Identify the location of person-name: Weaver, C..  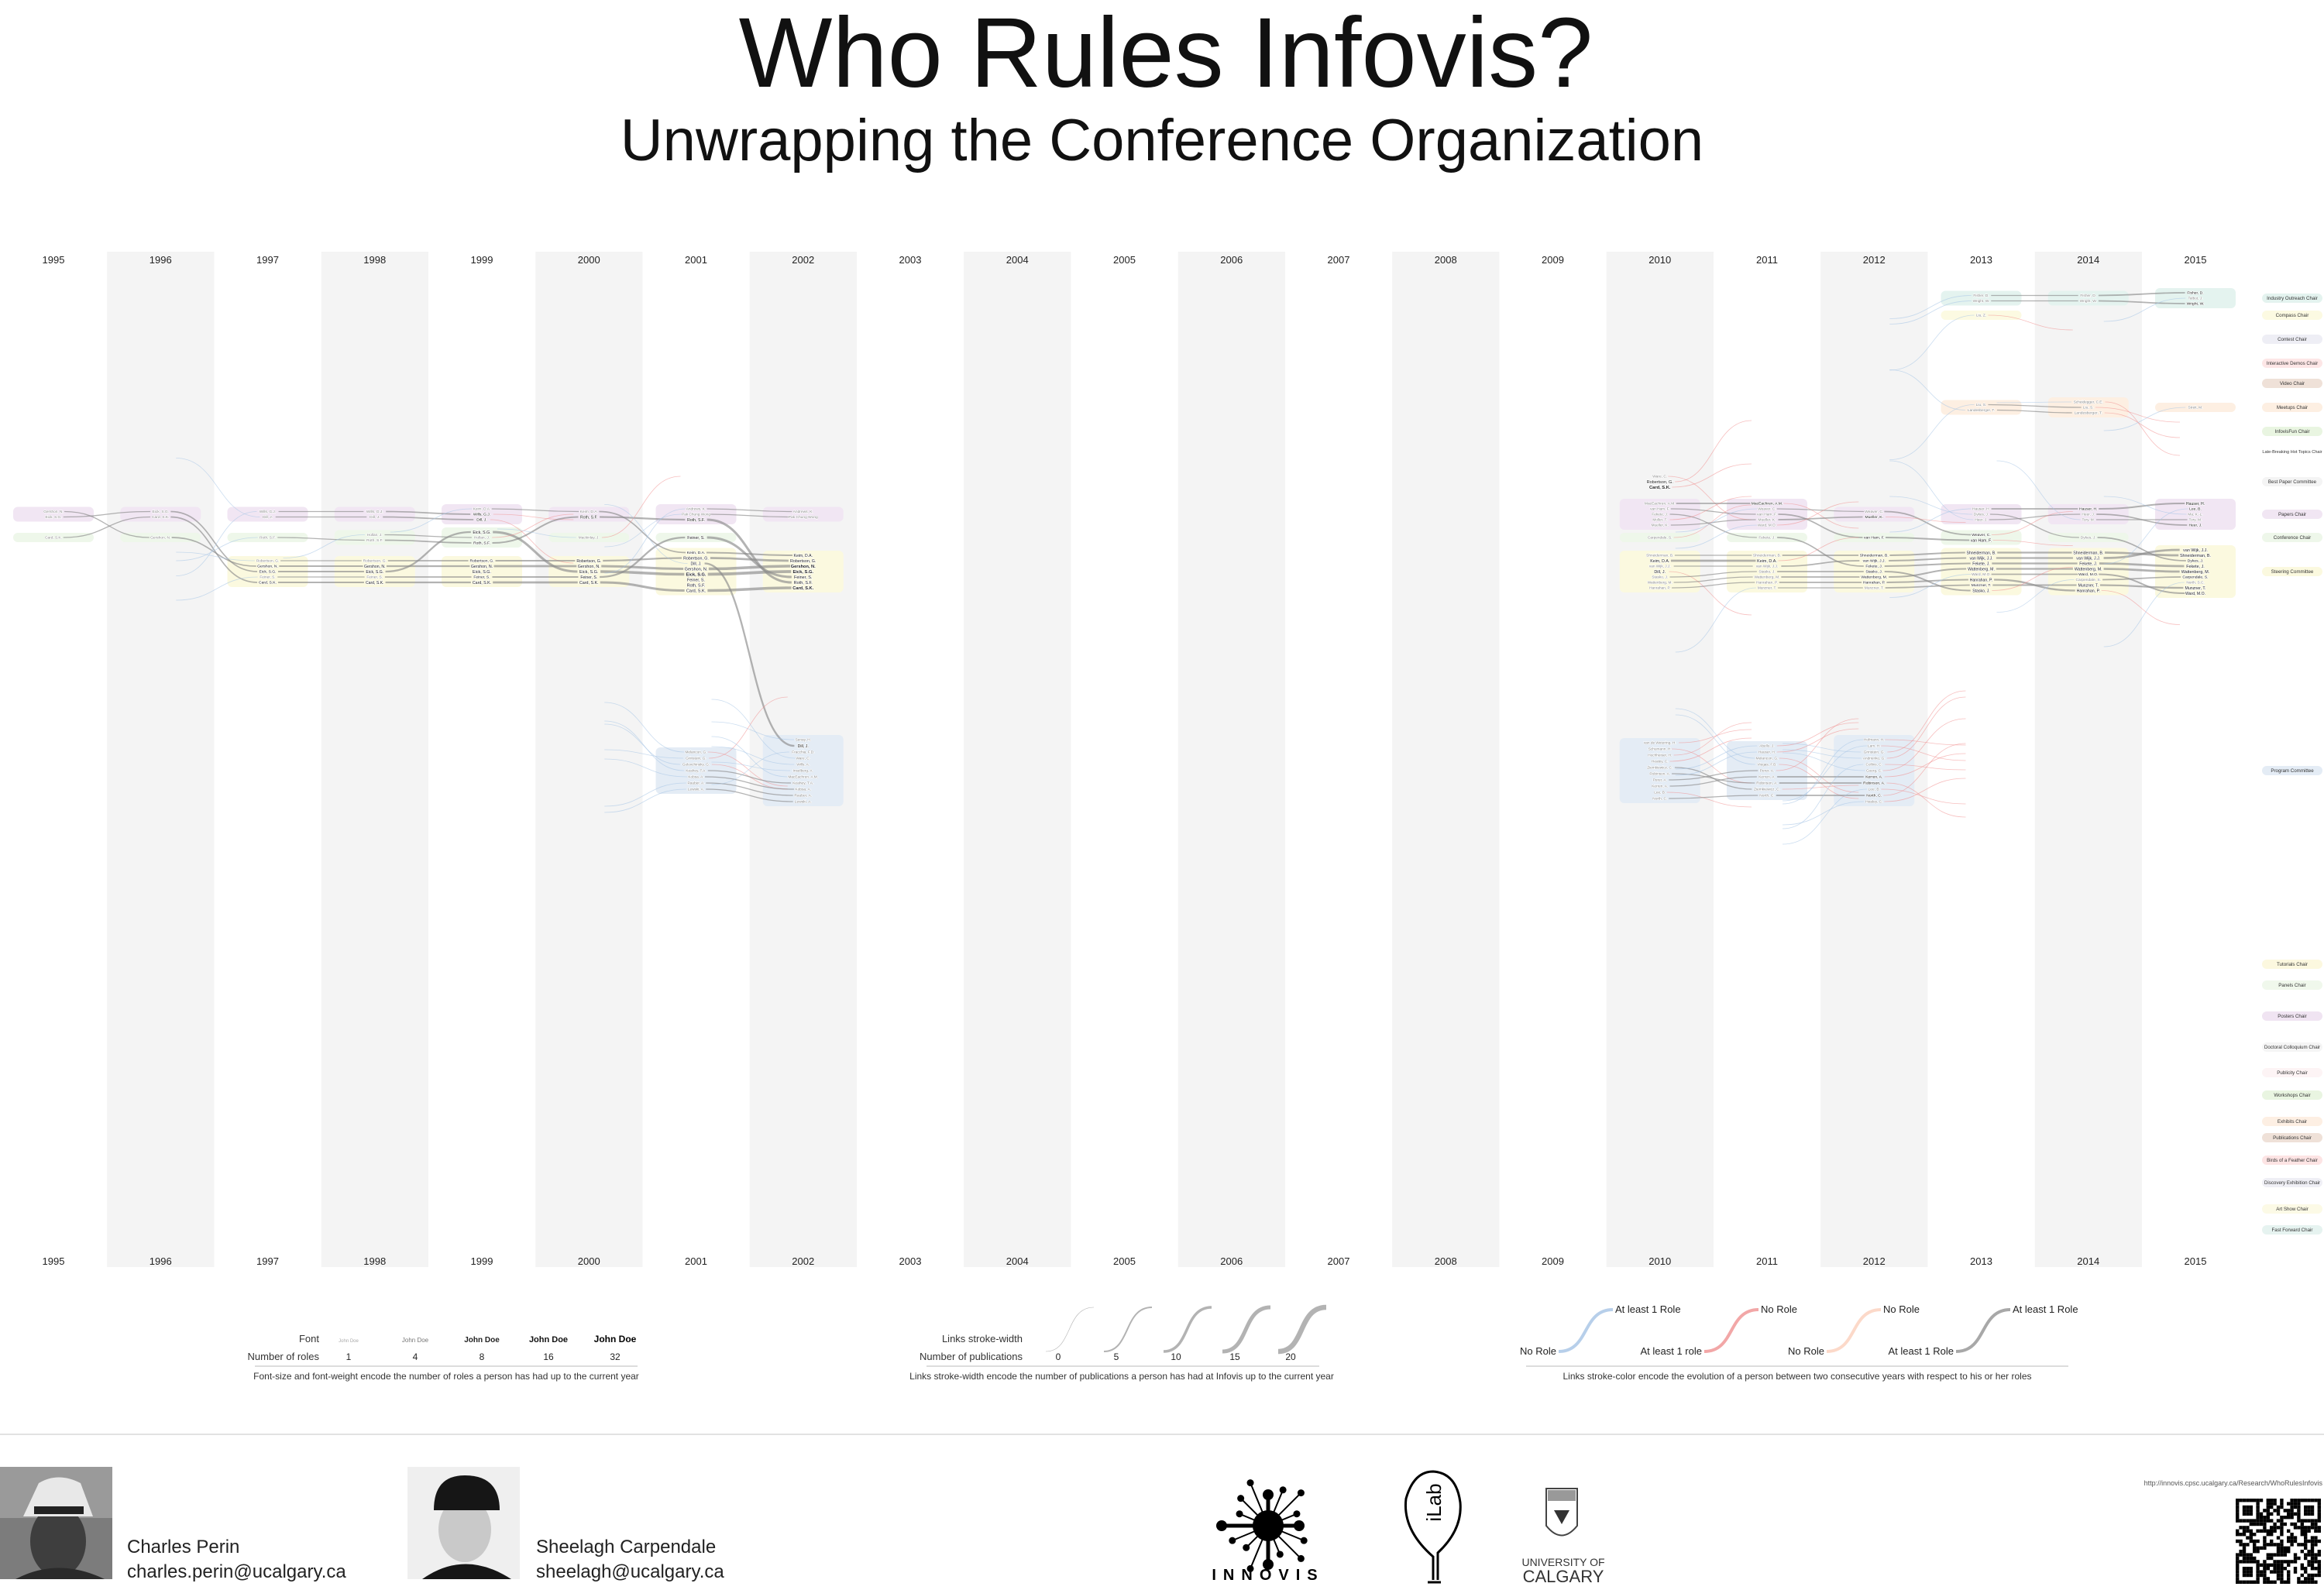
(1767, 509).